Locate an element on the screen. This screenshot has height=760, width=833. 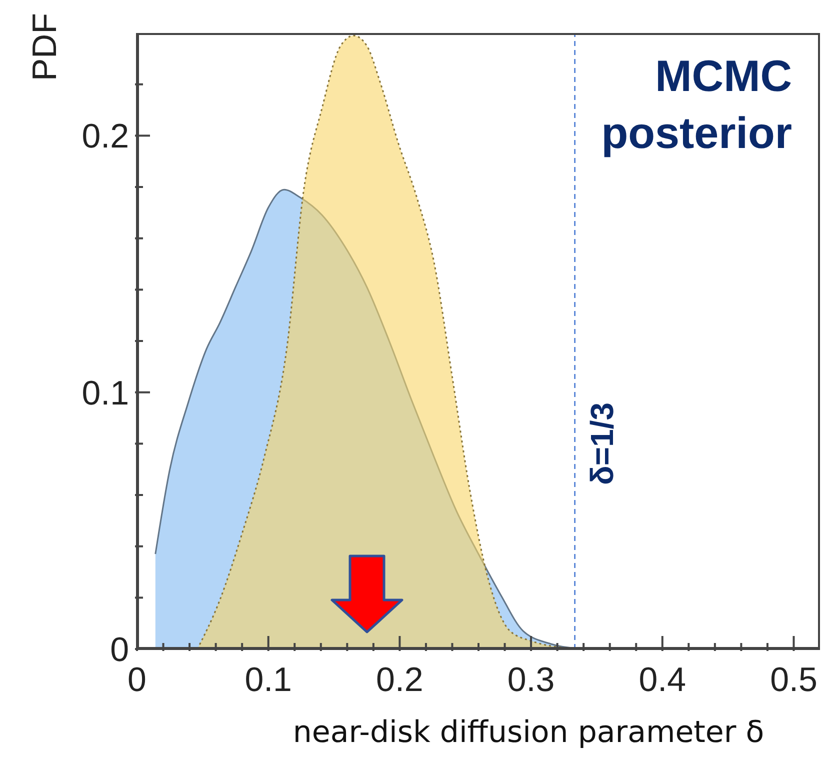
y-tick-label: 0 is located at coordinates (119, 650).